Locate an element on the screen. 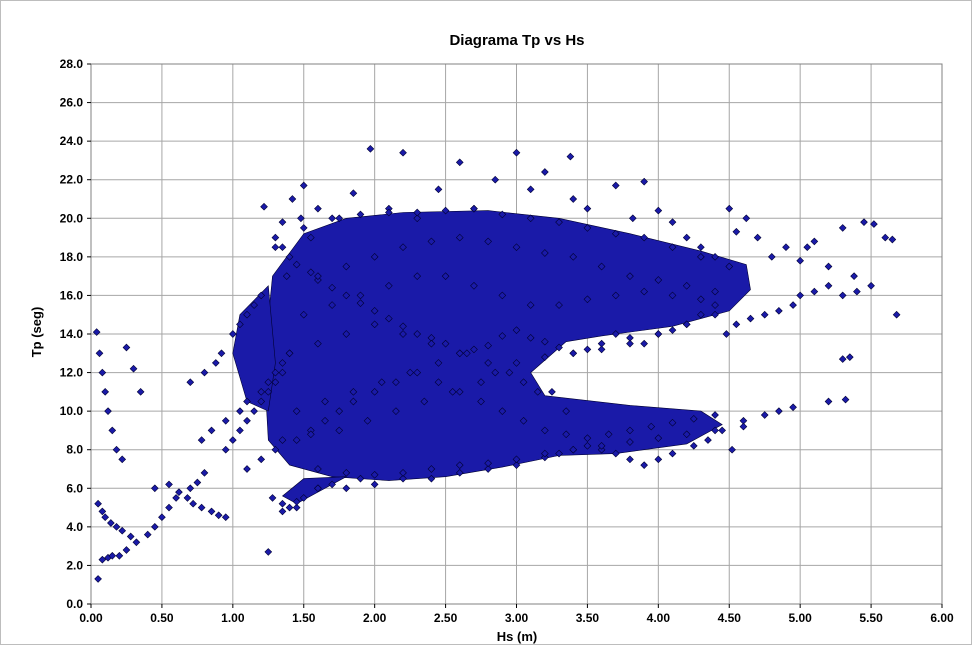 The width and height of the screenshot is (973, 647). y-axis-label: Tp (seg) is located at coordinates (36, 332).